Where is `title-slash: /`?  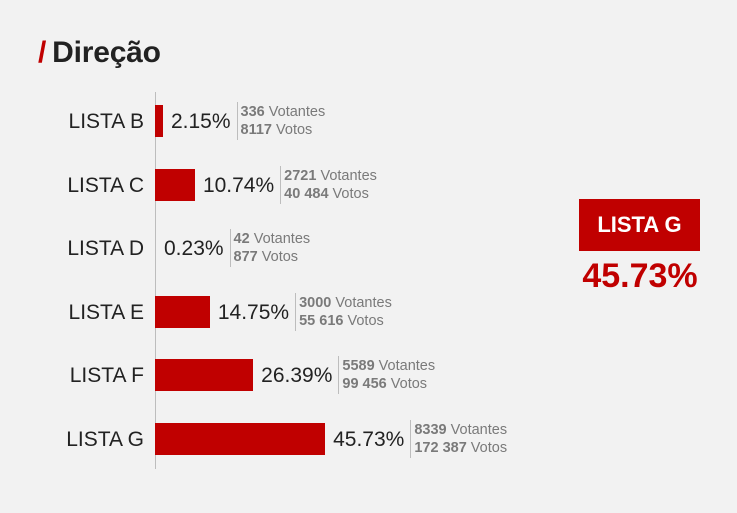
title-slash: / is located at coordinates (42, 52).